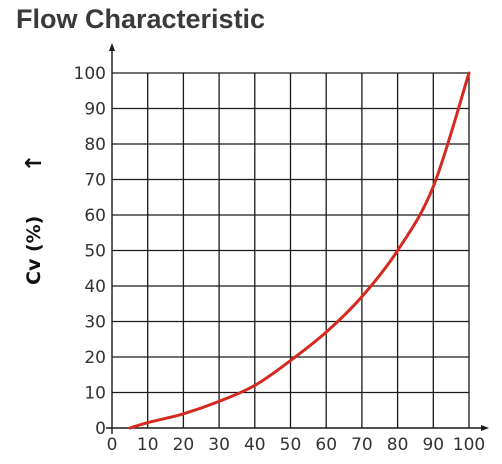  What do you see at coordinates (95, 110) in the screenshot?
I see `y-tick-label: 90` at bounding box center [95, 110].